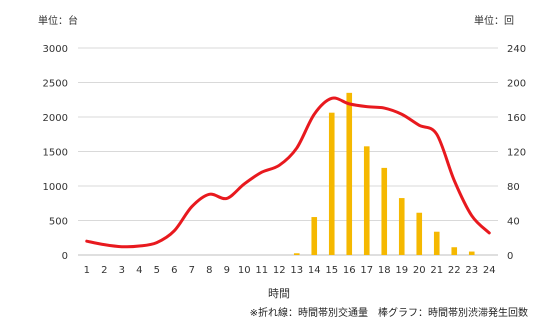 The image size is (534, 326). I want to click on x-axis-ticks: 1 2 3 4 5 6 7 8 9 10 11 12 13 14 15 16 17 18 19 20 21 22 23 24, so click(290, 270).